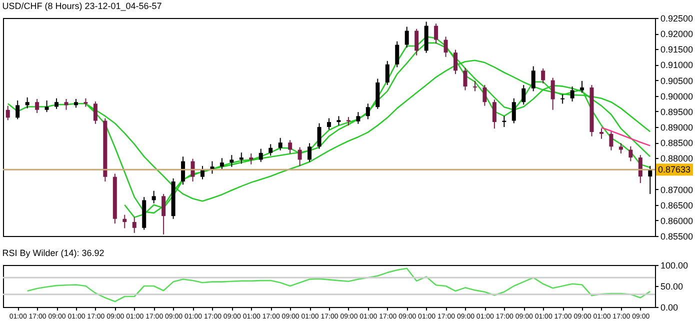  Describe the element at coordinates (677, 205) in the screenshot. I see `y-tick-label: 0.86500` at that location.